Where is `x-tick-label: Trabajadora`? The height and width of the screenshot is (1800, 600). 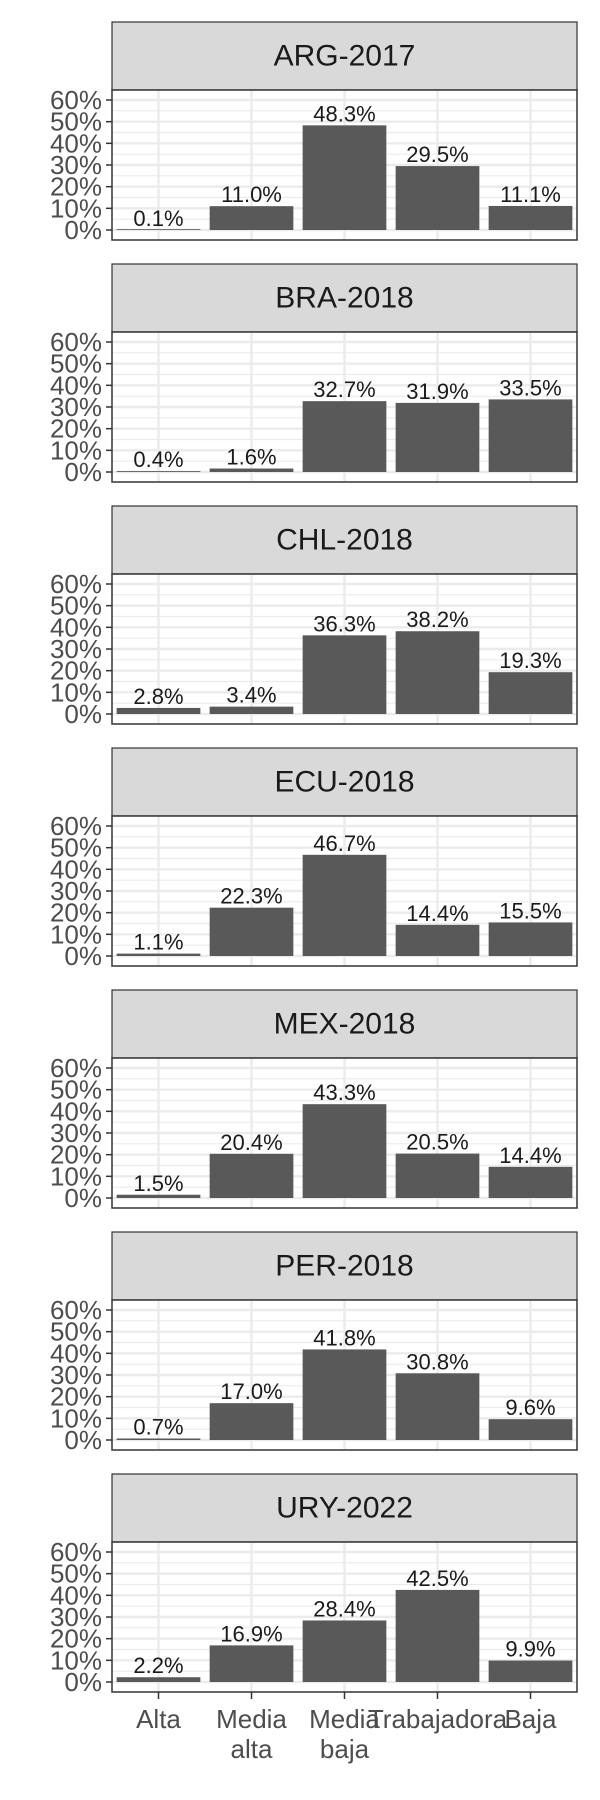
x-tick-label: Trabajadora is located at coordinates (438, 1719).